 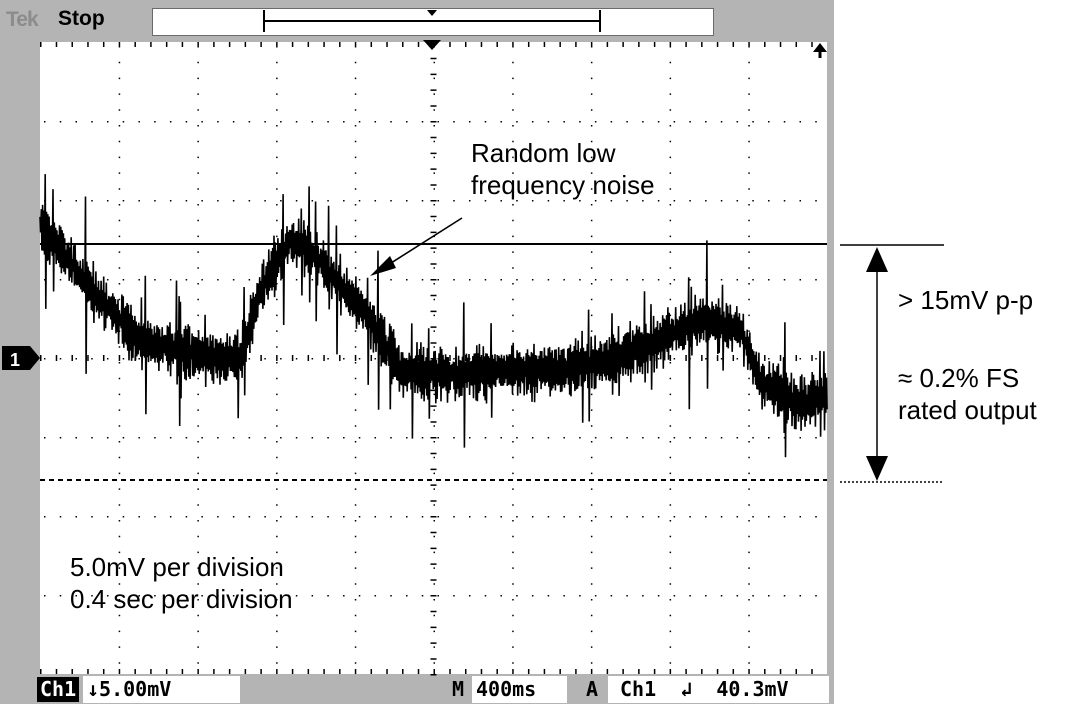 I want to click on full-scale-annotation-line2: rated output, so click(x=967, y=410).